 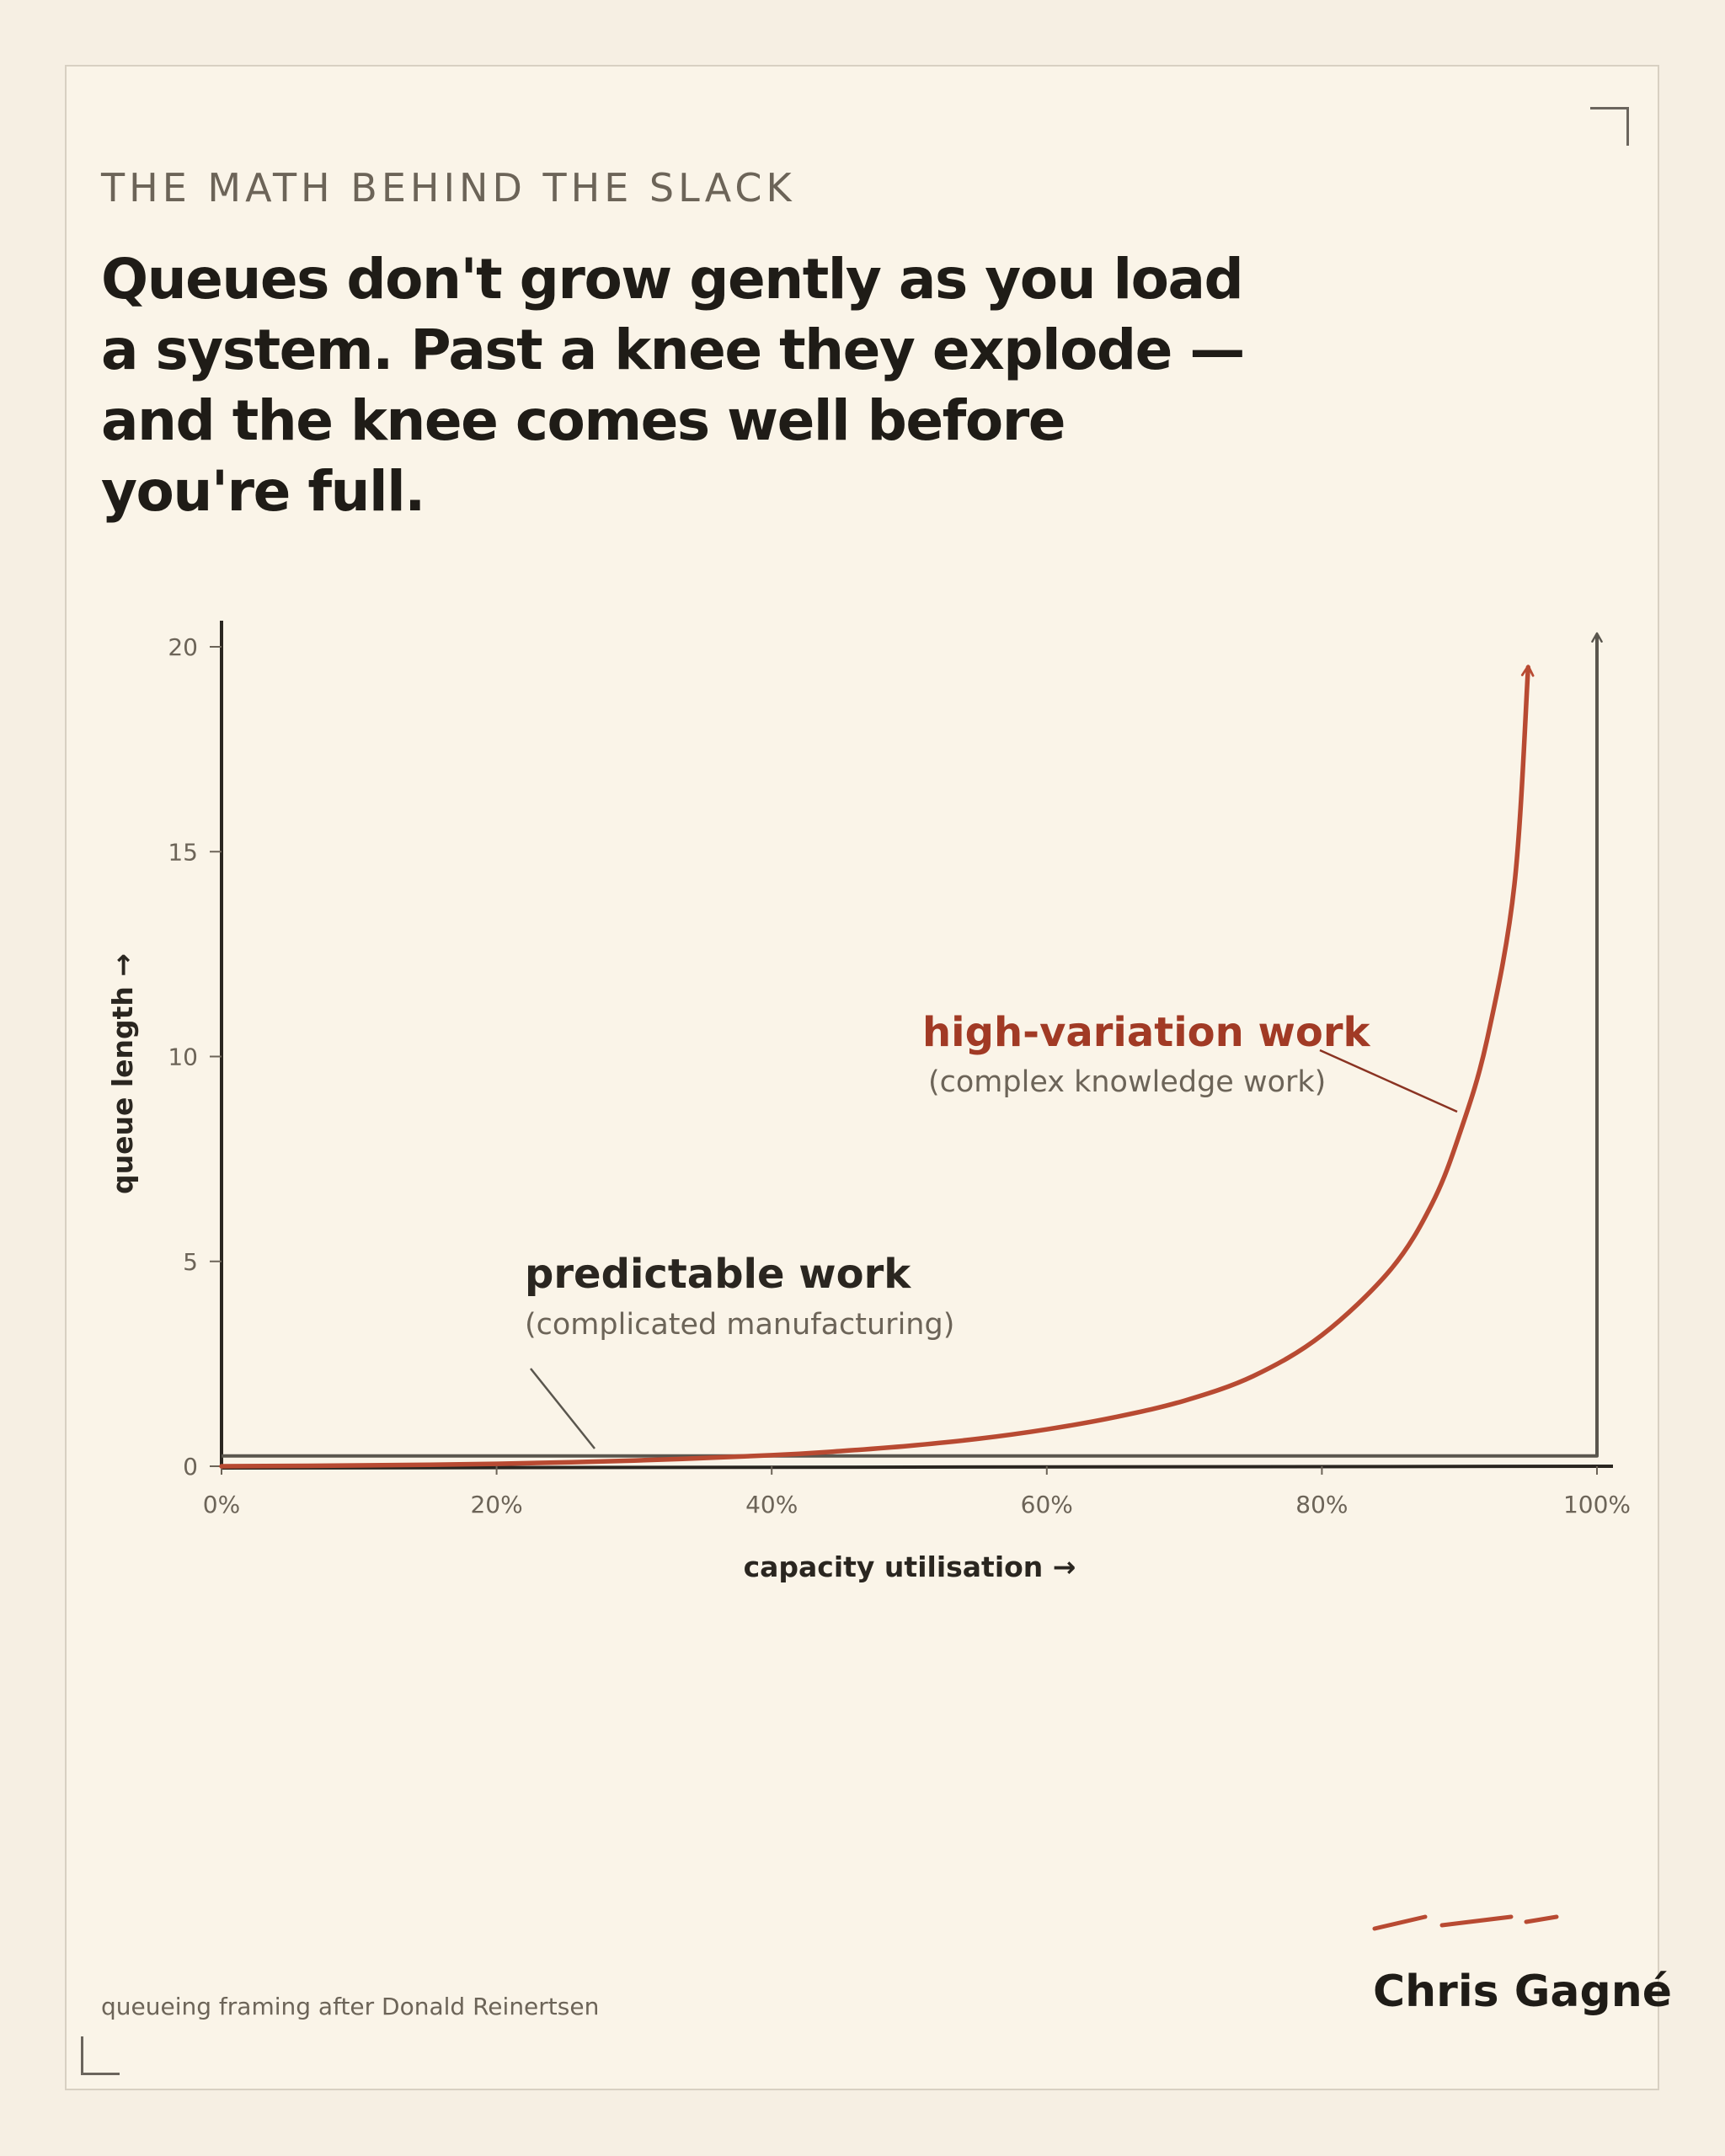 What do you see at coordinates (100, 2055) in the screenshot?
I see `corner-mark-bottom-left` at bounding box center [100, 2055].